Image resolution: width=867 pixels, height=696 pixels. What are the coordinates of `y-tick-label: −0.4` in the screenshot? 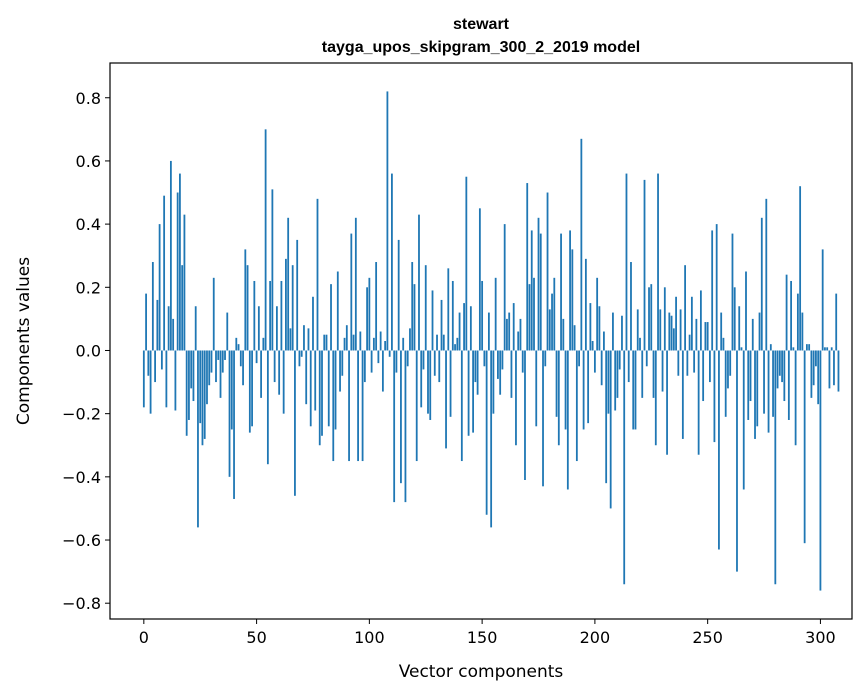 It's located at (81, 477).